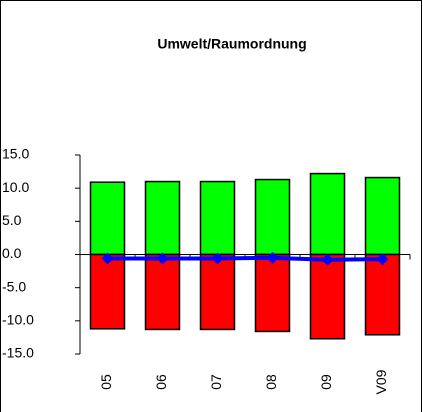  I want to click on chart-title: Umwelt/Raumordnung, so click(231, 44).